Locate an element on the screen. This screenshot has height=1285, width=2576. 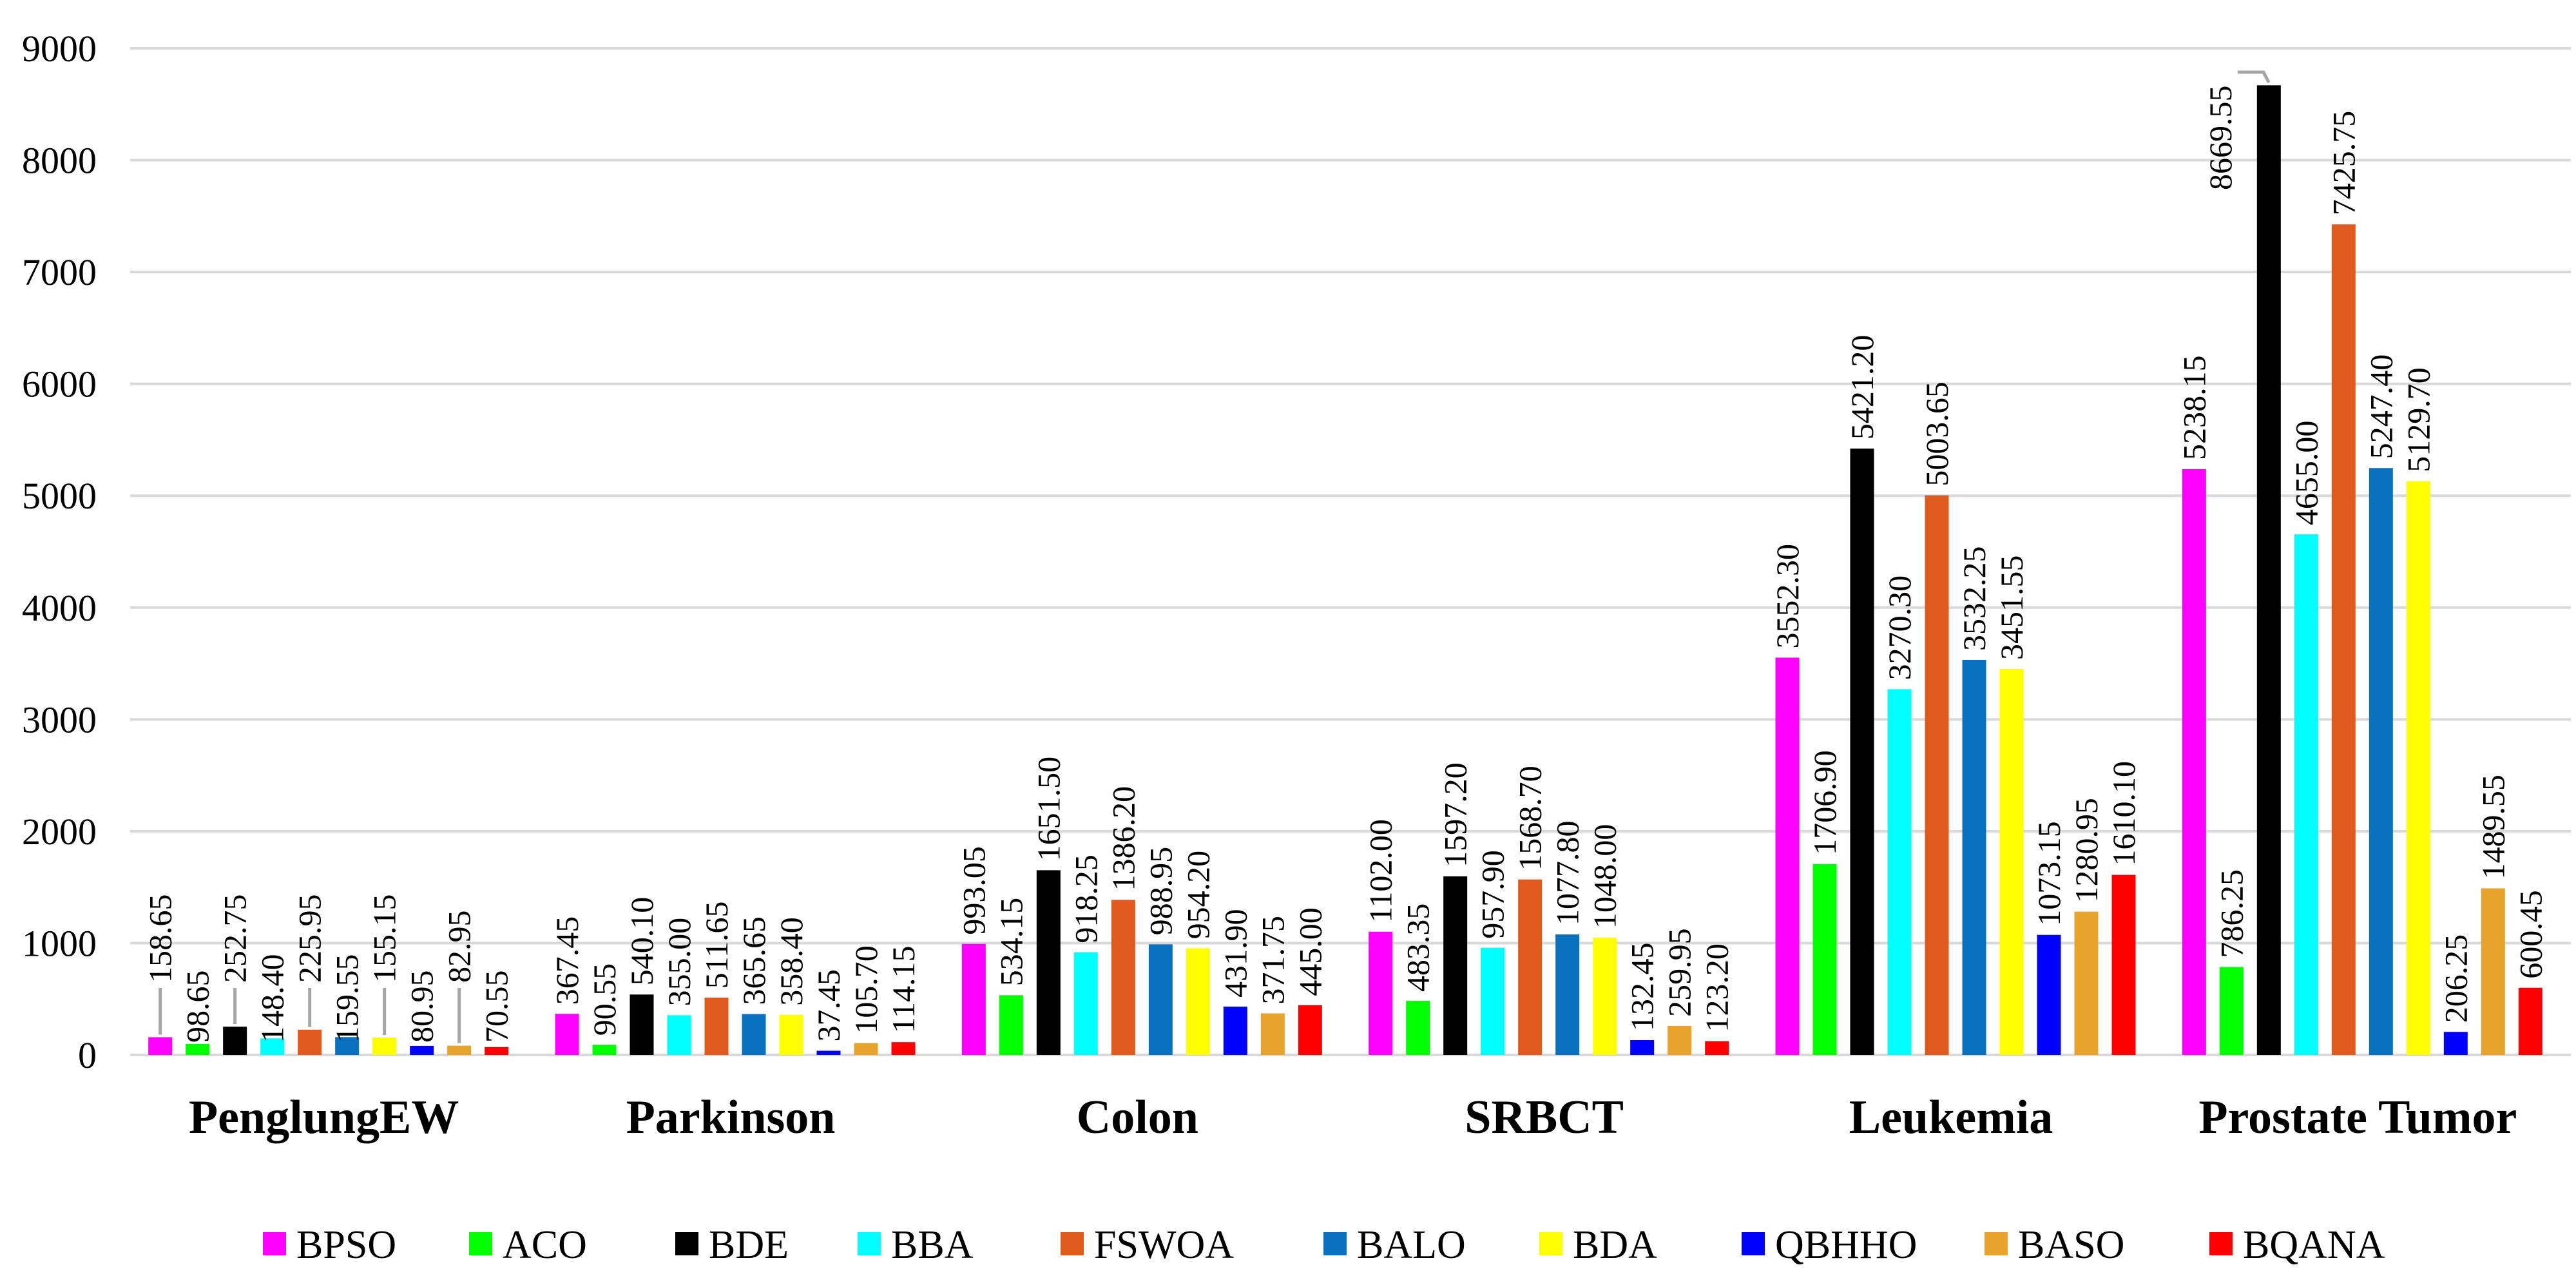
data-label-qbhho-leukemia: 1073.15 is located at coordinates (2049, 874).